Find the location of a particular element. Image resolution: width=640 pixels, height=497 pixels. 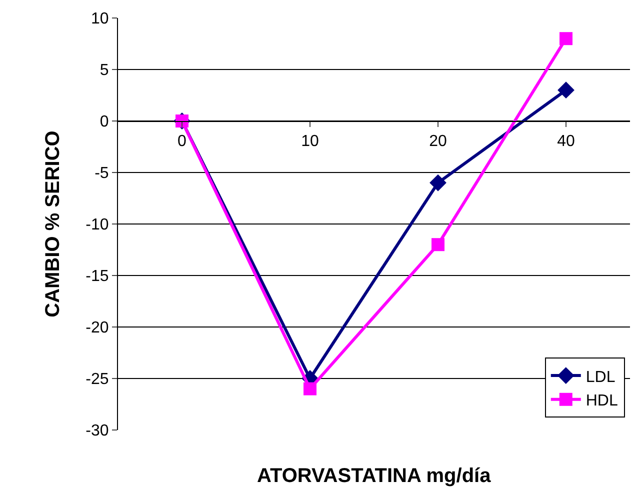

y-tick-label: -15 is located at coordinates (97, 277).